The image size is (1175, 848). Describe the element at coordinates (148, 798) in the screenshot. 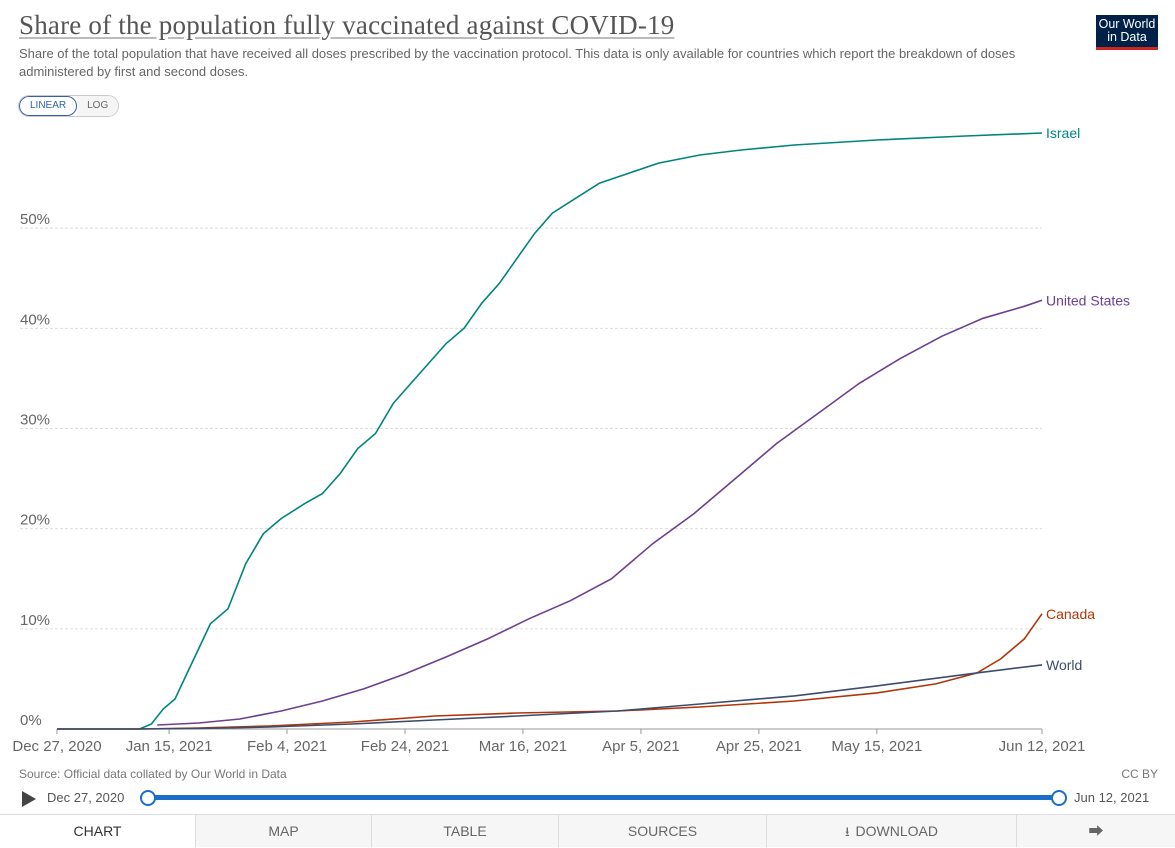

I see `timeline-start-handle` at that location.